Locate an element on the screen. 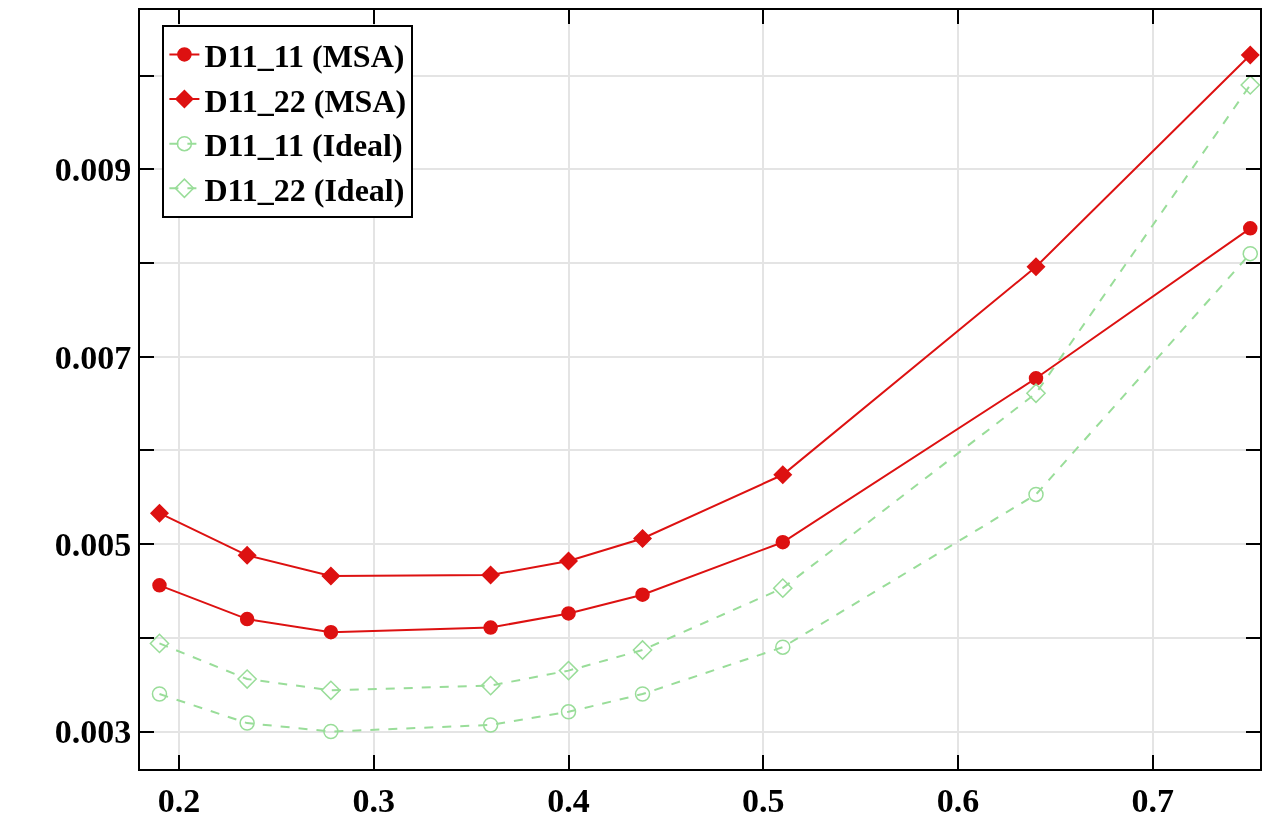 Image resolution: width=1270 pixels, height=829 pixels. y-tick-label: 0.007 is located at coordinates (93, 357).